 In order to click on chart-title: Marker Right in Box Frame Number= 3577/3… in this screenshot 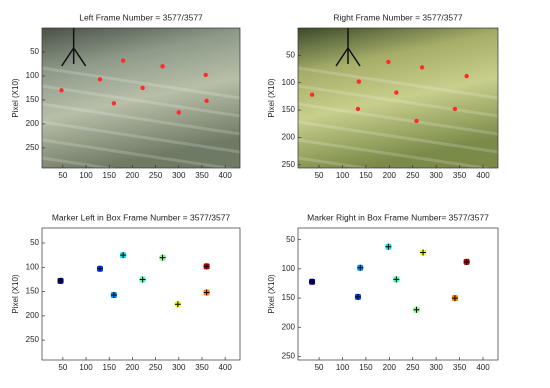, I will do `click(398, 217)`.